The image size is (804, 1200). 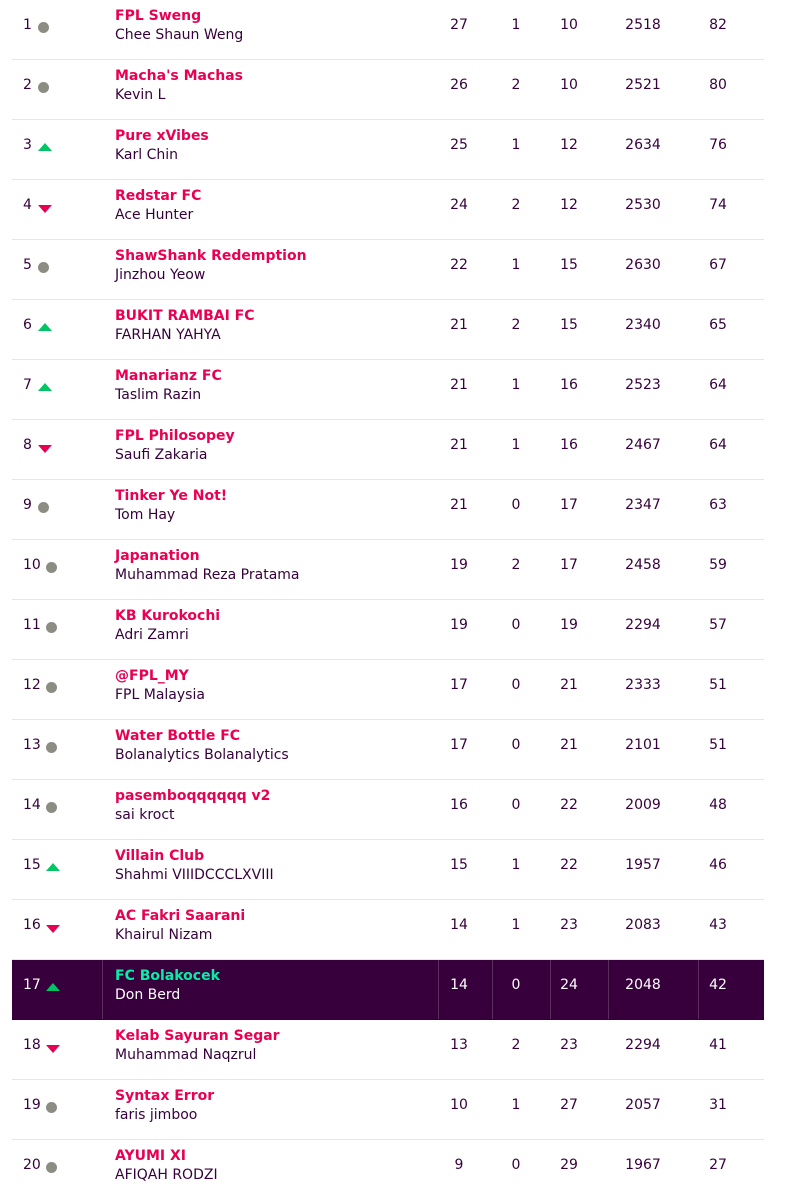 What do you see at coordinates (27, 145) in the screenshot?
I see `rank-number: 3` at bounding box center [27, 145].